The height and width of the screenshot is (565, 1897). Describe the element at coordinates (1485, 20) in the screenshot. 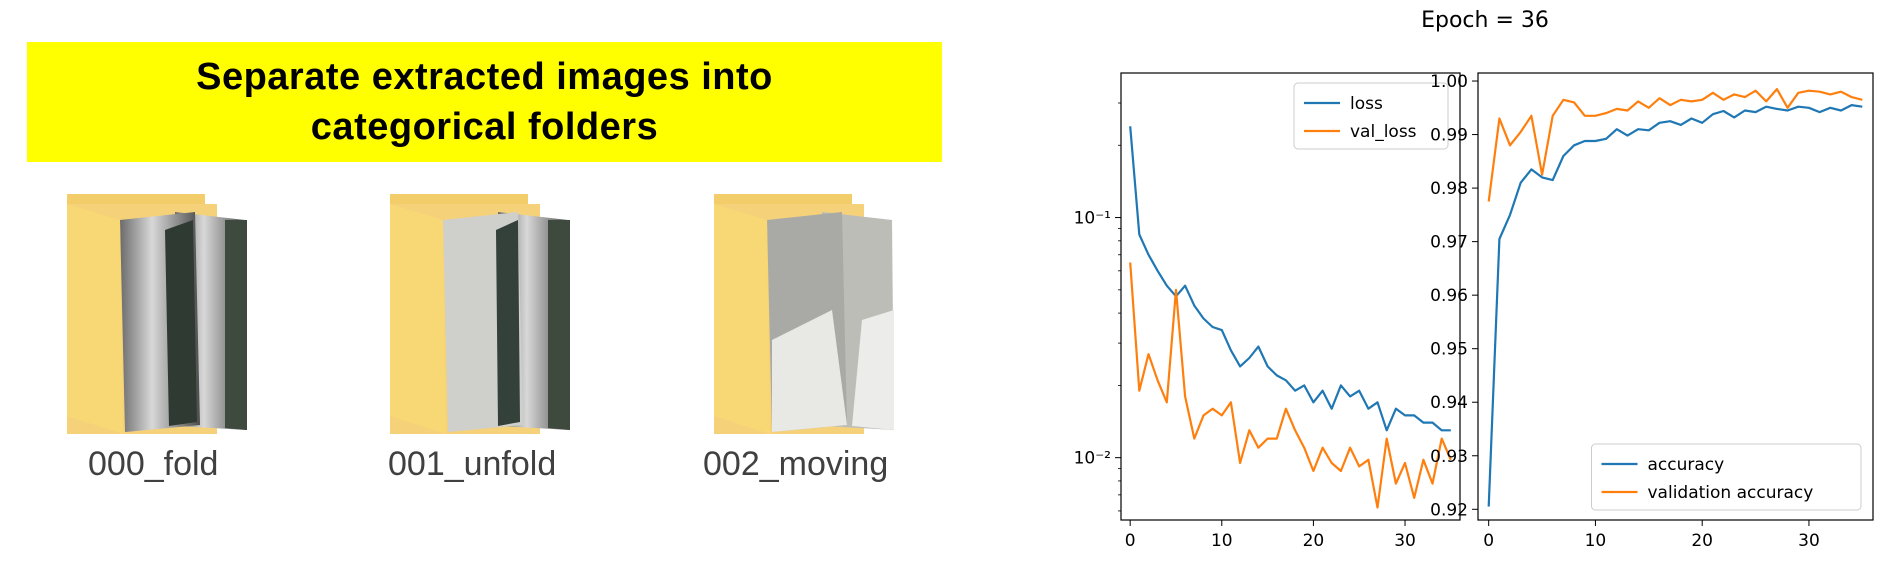

I see `figure-title: Epoch = 36` at that location.